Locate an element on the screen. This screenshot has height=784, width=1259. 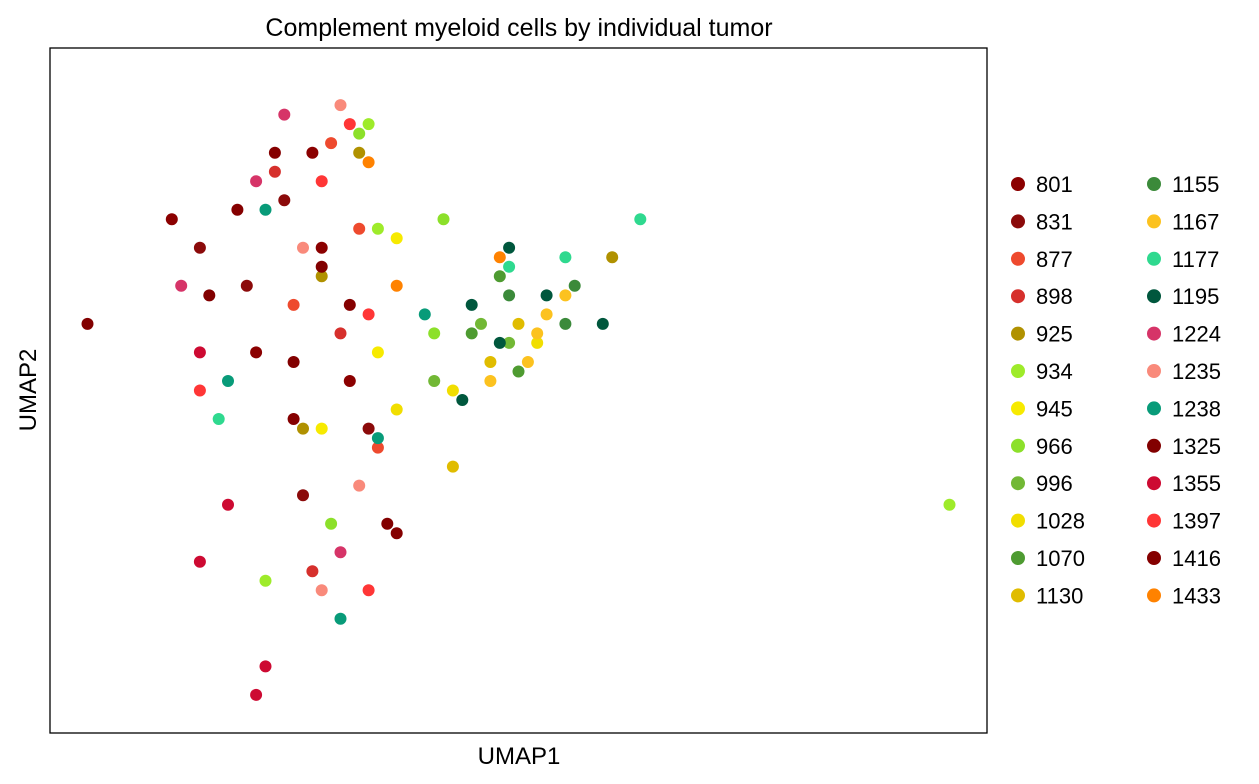
legend-item-925: 925 is located at coordinates (1042, 334).